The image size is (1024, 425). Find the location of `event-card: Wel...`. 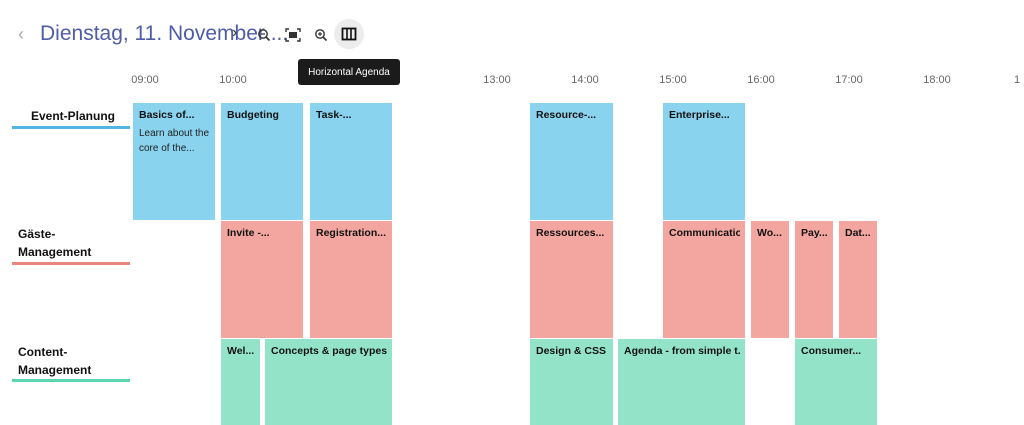

event-card: Wel... is located at coordinates (240, 382).